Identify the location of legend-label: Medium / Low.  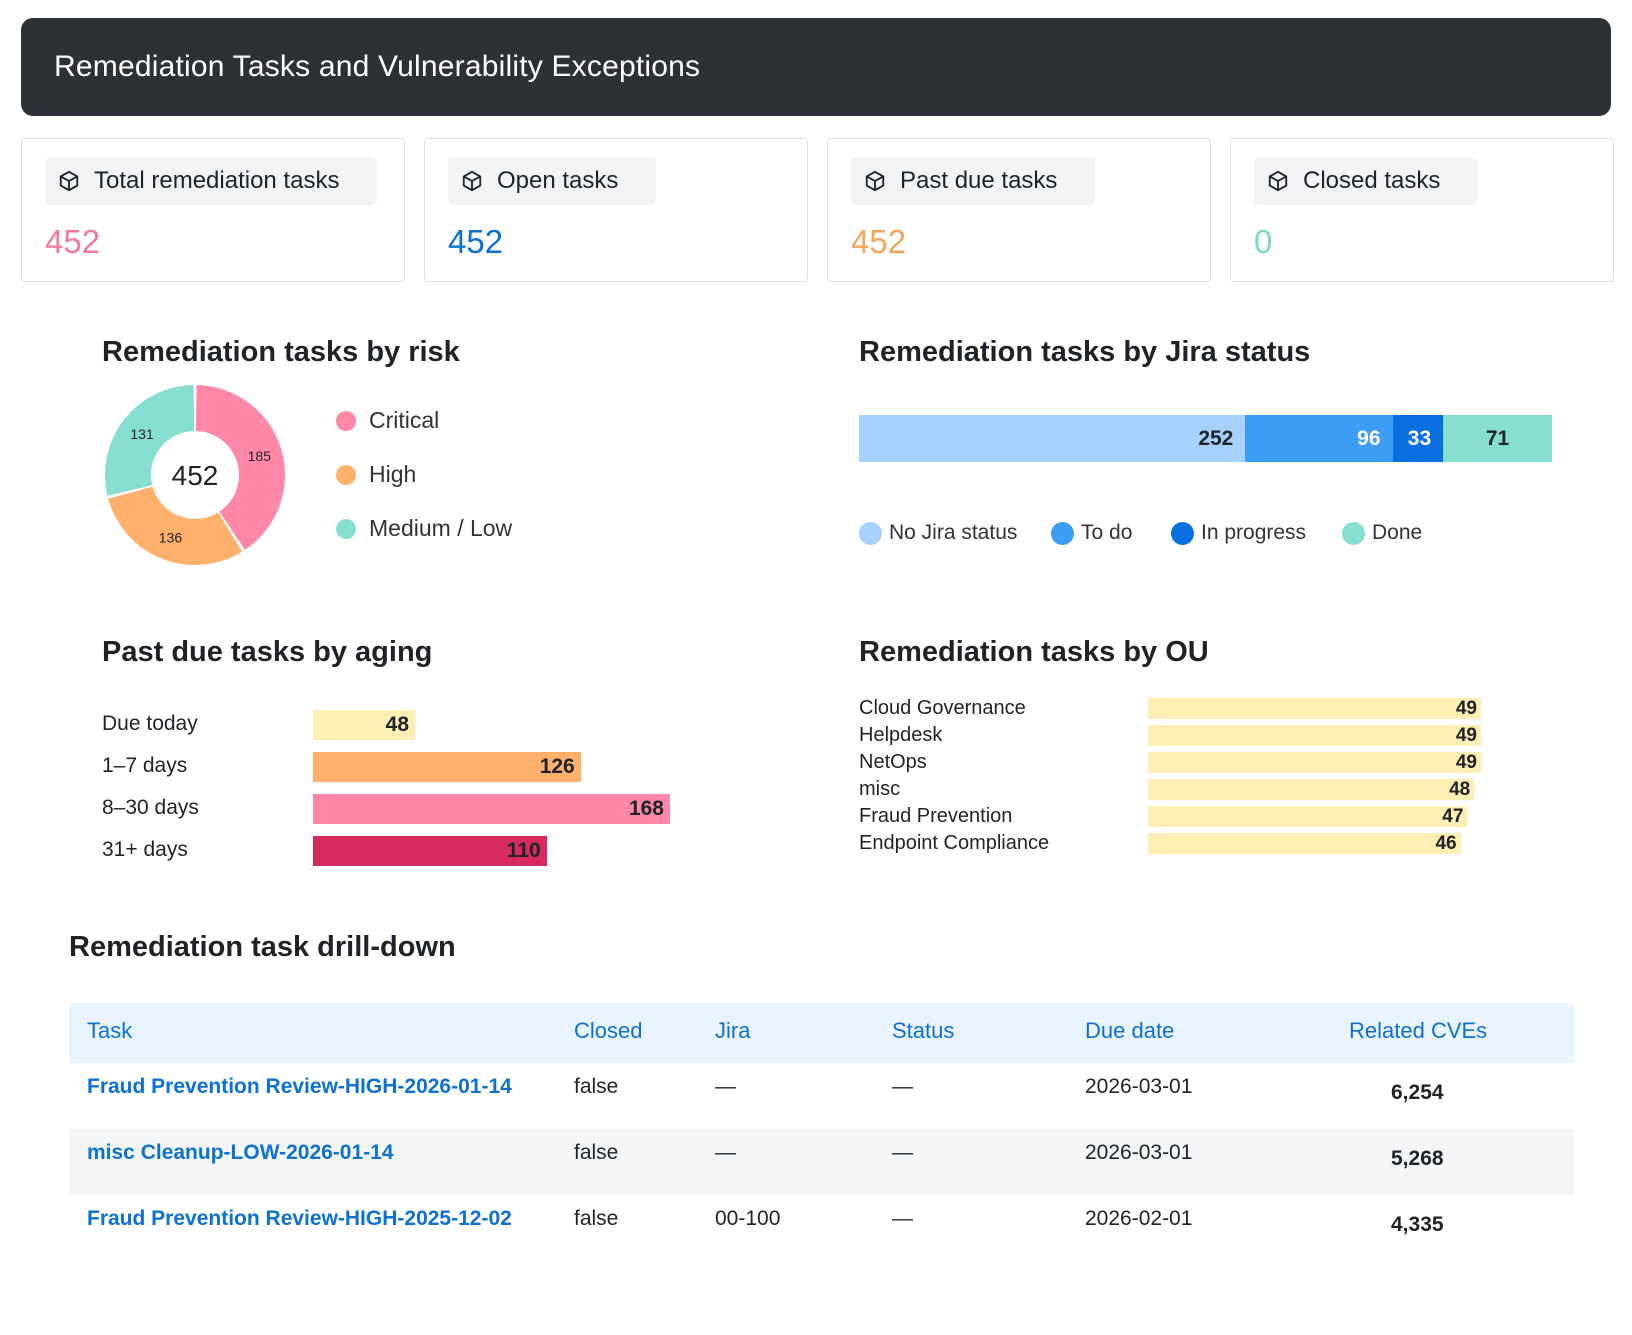
(441, 528).